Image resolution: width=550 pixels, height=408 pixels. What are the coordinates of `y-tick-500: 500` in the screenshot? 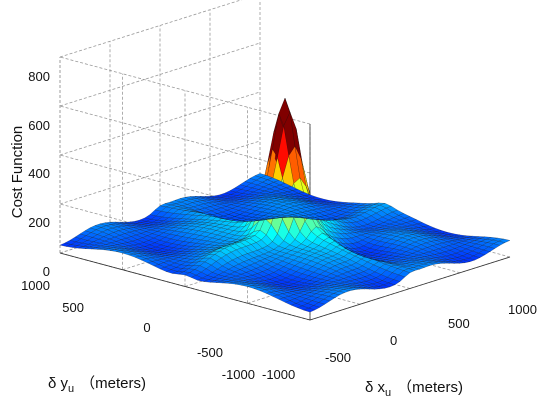 It's located at (73, 307).